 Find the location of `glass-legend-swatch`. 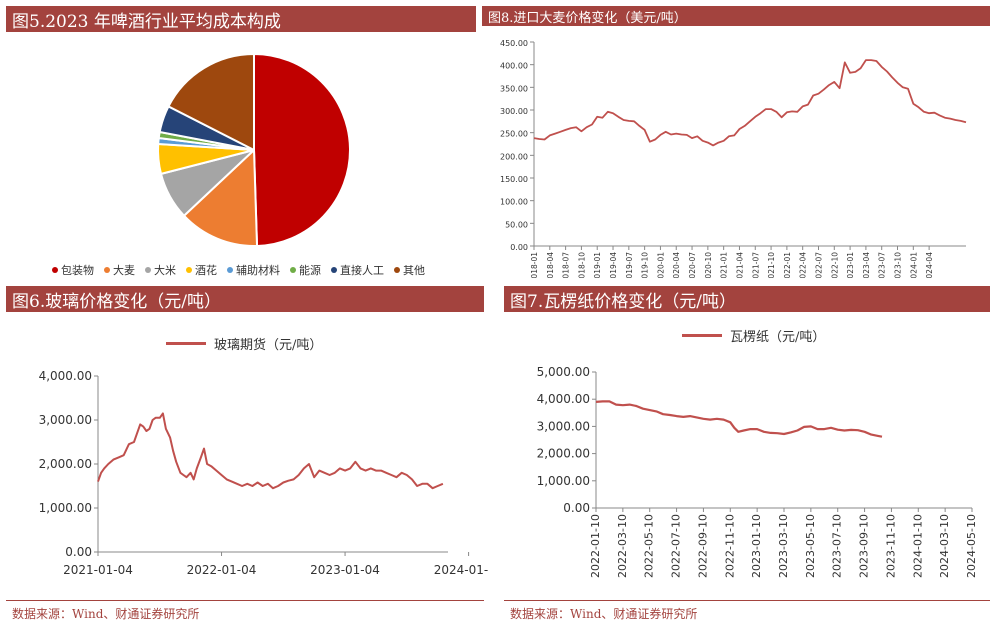

glass-legend-swatch is located at coordinates (186, 343).